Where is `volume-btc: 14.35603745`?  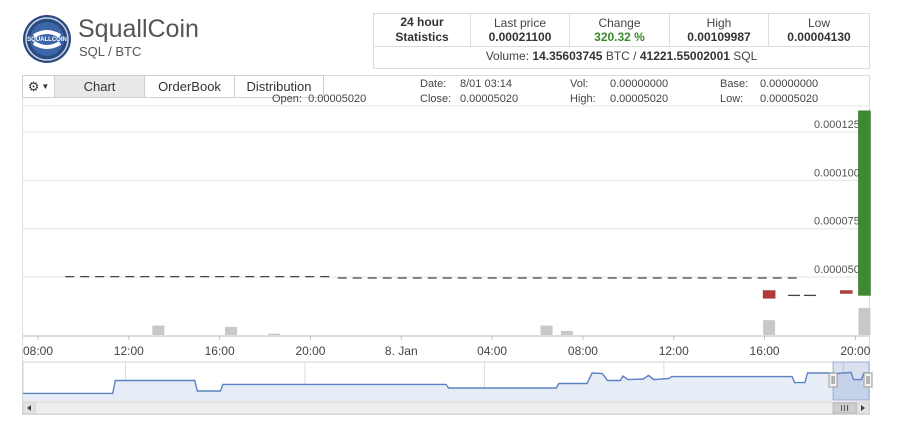 volume-btc: 14.35603745 is located at coordinates (567, 56).